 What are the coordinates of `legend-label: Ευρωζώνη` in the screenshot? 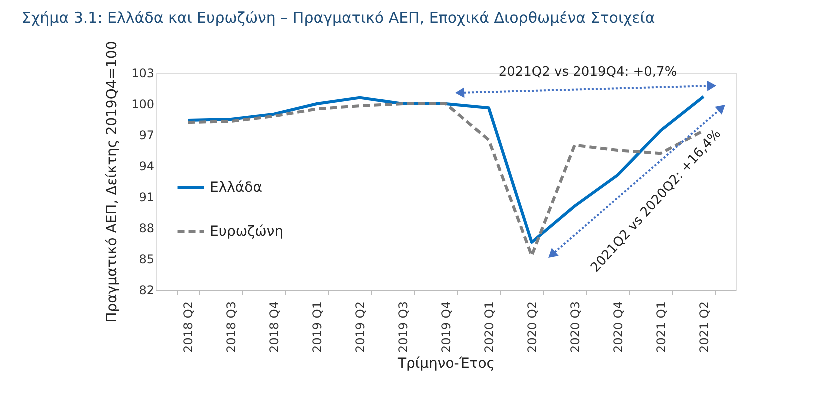 It's located at (247, 232).